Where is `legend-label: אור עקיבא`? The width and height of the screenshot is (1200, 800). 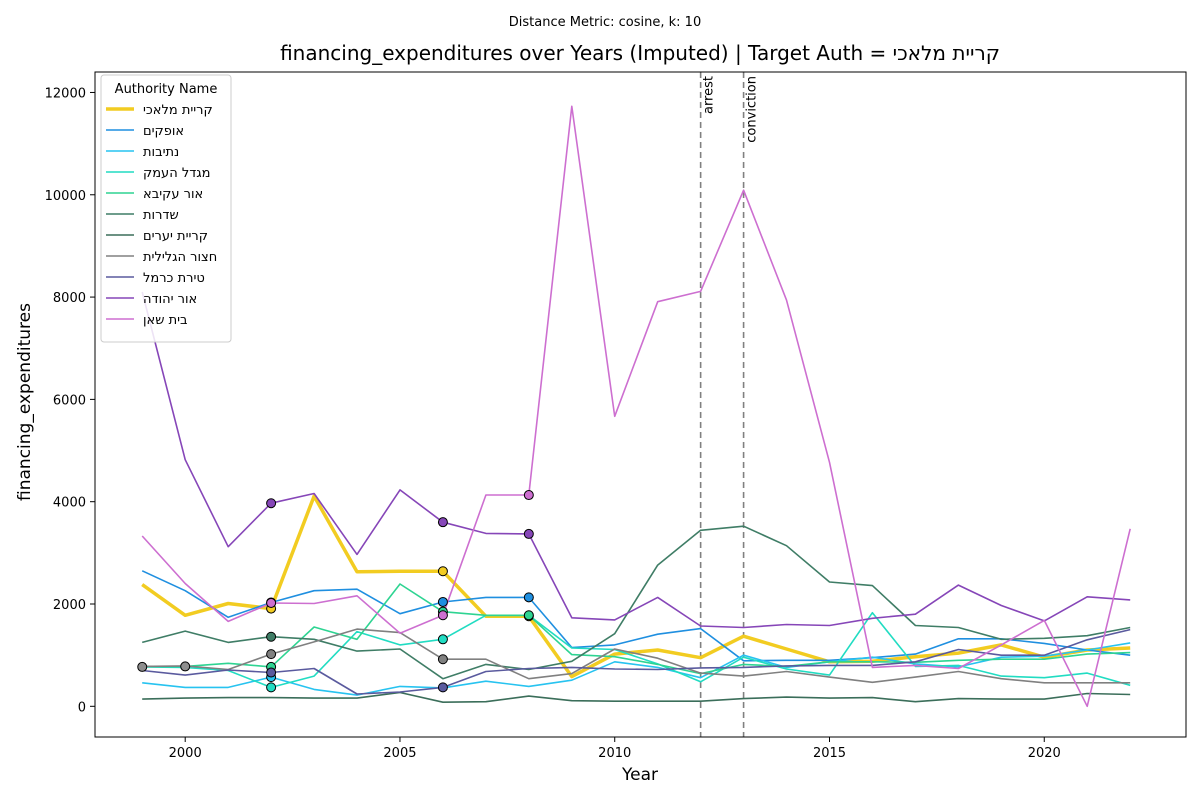
legend-label: אור עקיבא is located at coordinates (173, 194).